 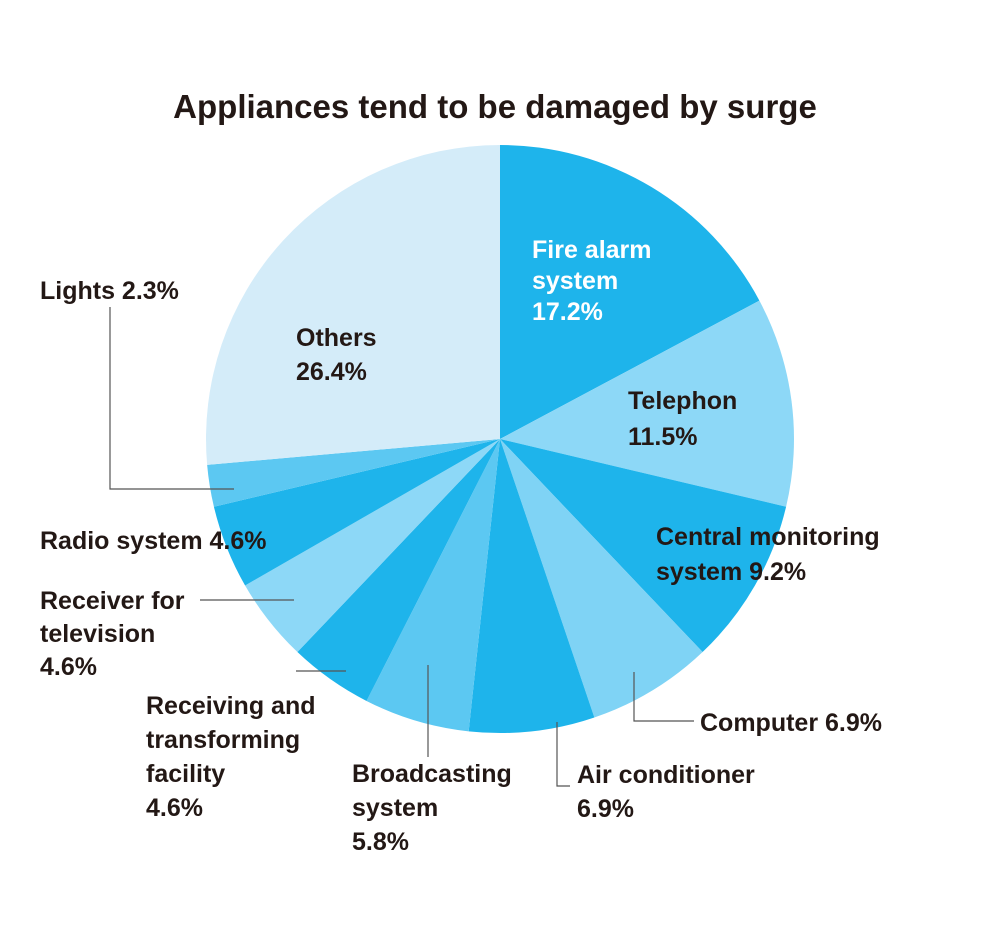 I want to click on slice-label-line: 11.5%, so click(x=663, y=437).